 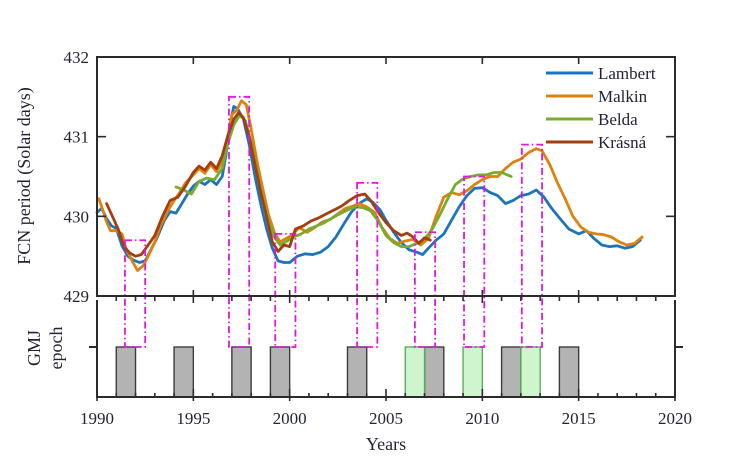 What do you see at coordinates (482, 418) in the screenshot?
I see `x-tick-label: 2010` at bounding box center [482, 418].